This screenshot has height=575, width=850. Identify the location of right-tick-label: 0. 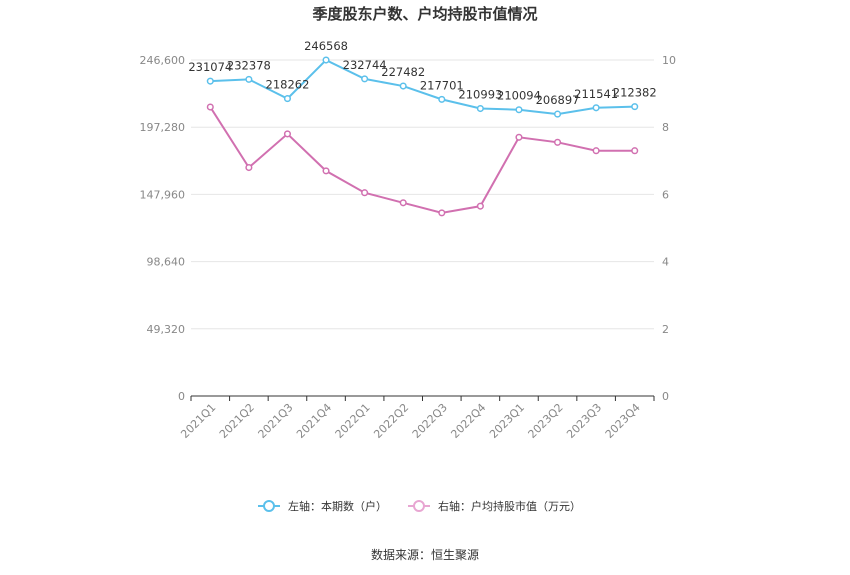
(665, 396).